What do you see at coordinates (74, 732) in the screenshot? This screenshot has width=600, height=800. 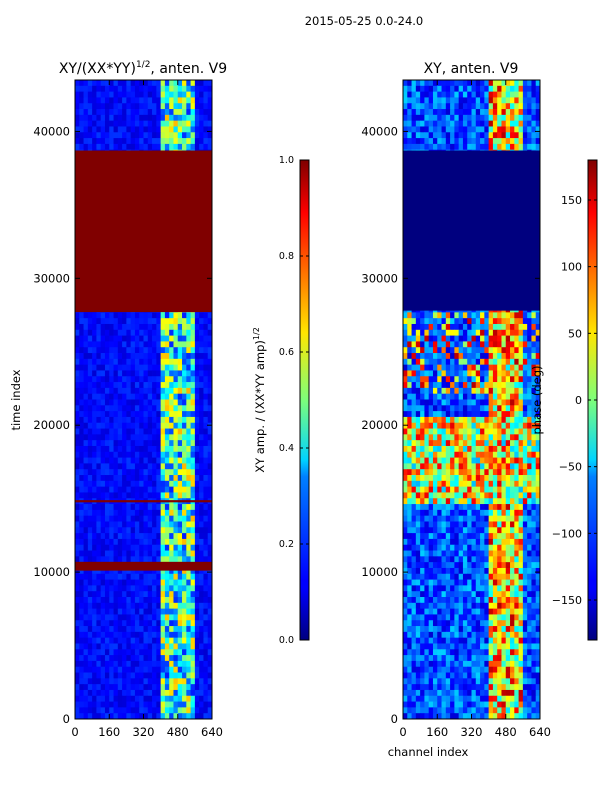 I see `x-tick-label: 0` at bounding box center [74, 732].